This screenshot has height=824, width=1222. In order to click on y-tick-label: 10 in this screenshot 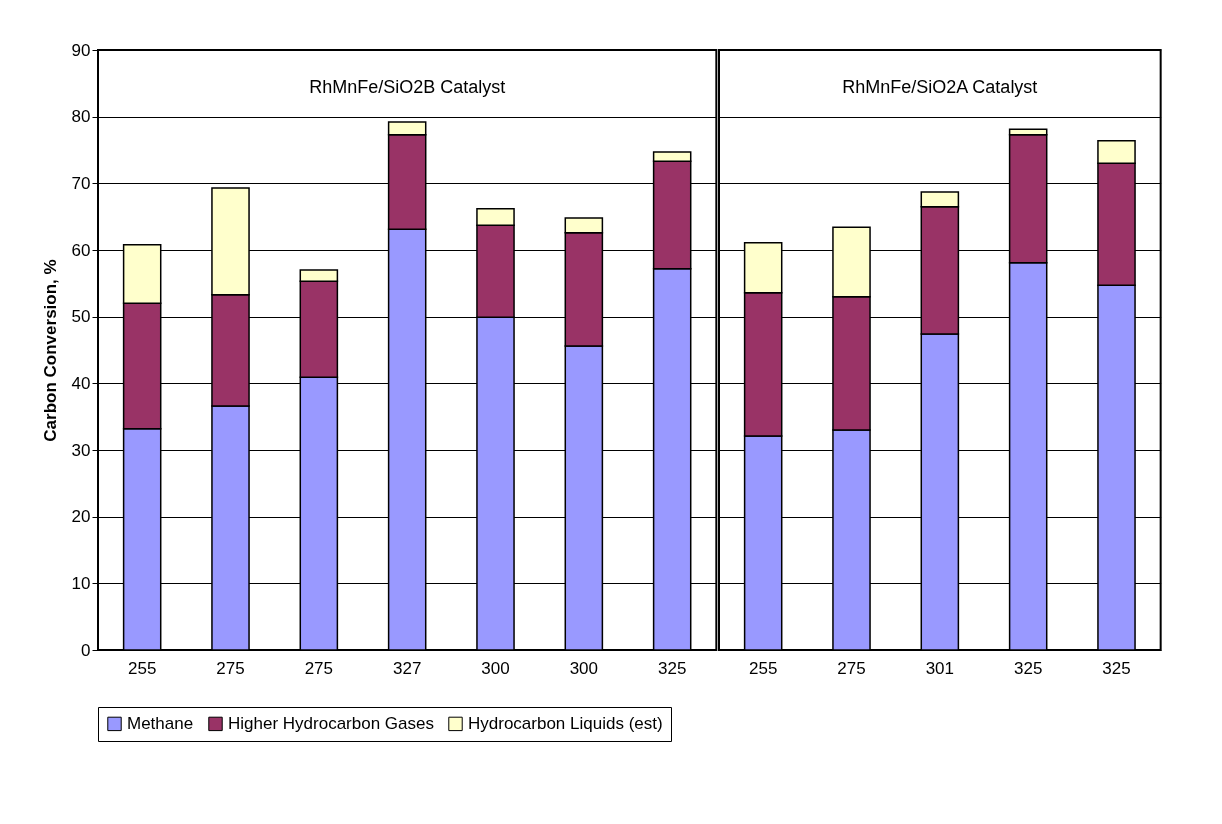, I will do `click(81, 583)`.